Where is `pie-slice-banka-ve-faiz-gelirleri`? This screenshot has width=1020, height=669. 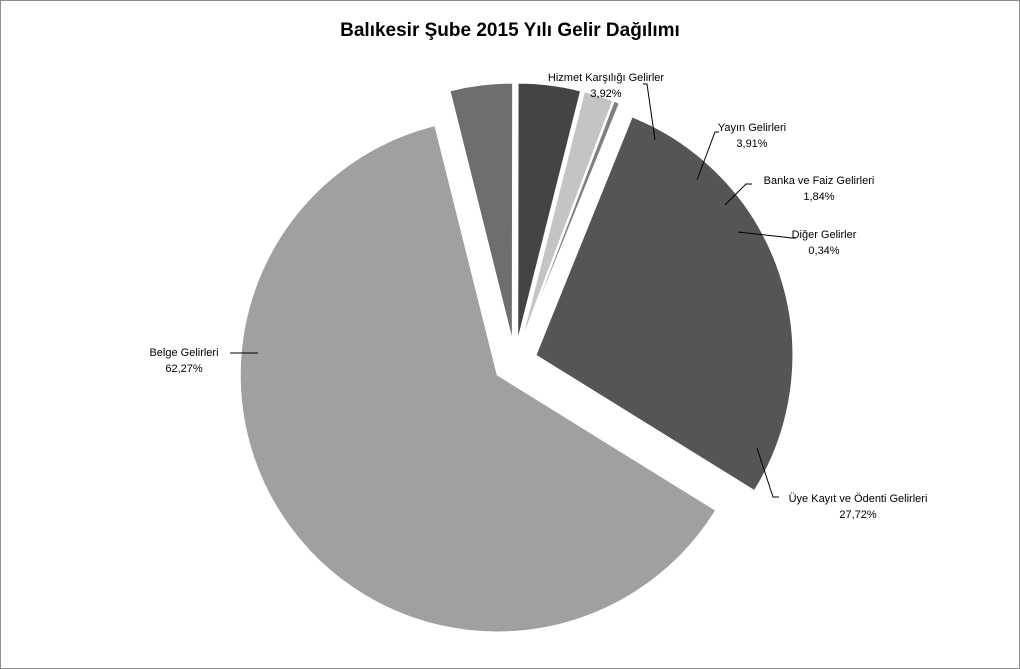 pie-slice-banka-ve-faiz-gelirleri is located at coordinates (567, 216).